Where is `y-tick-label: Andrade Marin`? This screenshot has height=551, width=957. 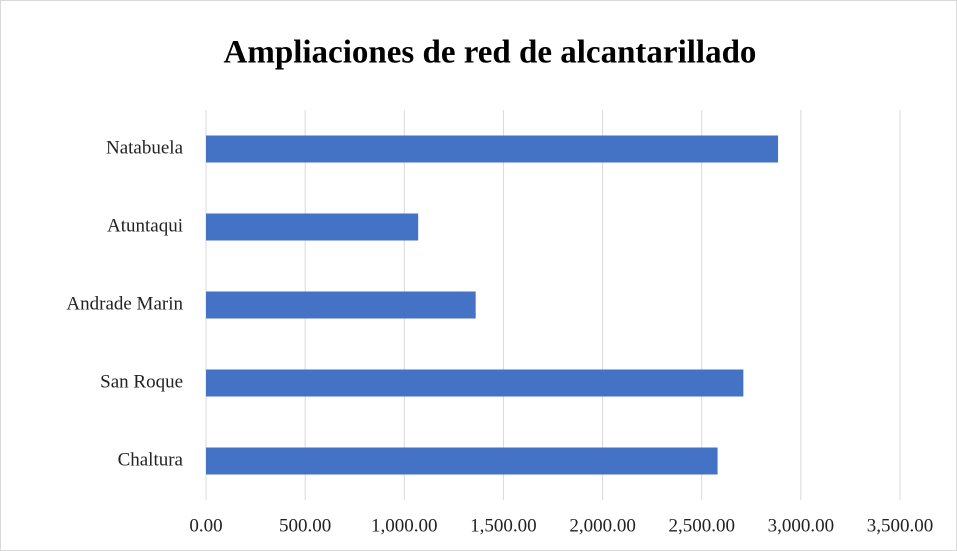
y-tick-label: Andrade Marin is located at coordinates (124, 303).